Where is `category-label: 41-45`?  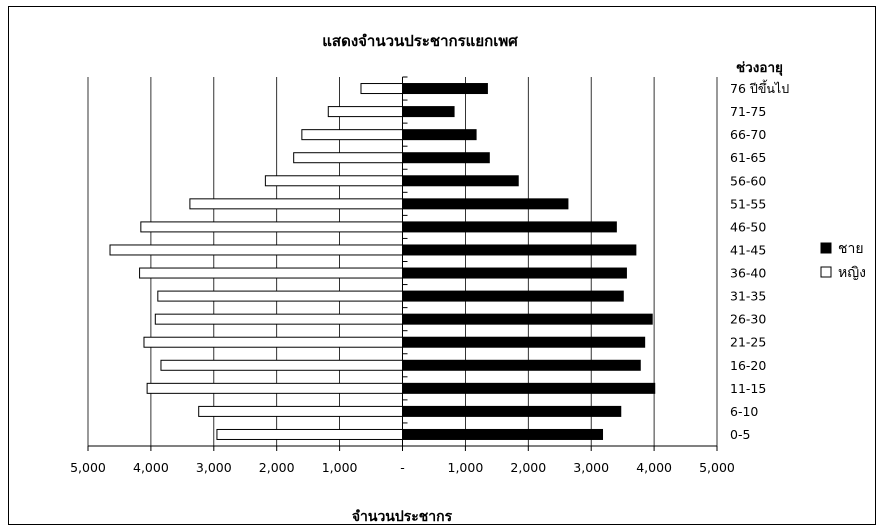
category-label: 41-45 is located at coordinates (748, 249).